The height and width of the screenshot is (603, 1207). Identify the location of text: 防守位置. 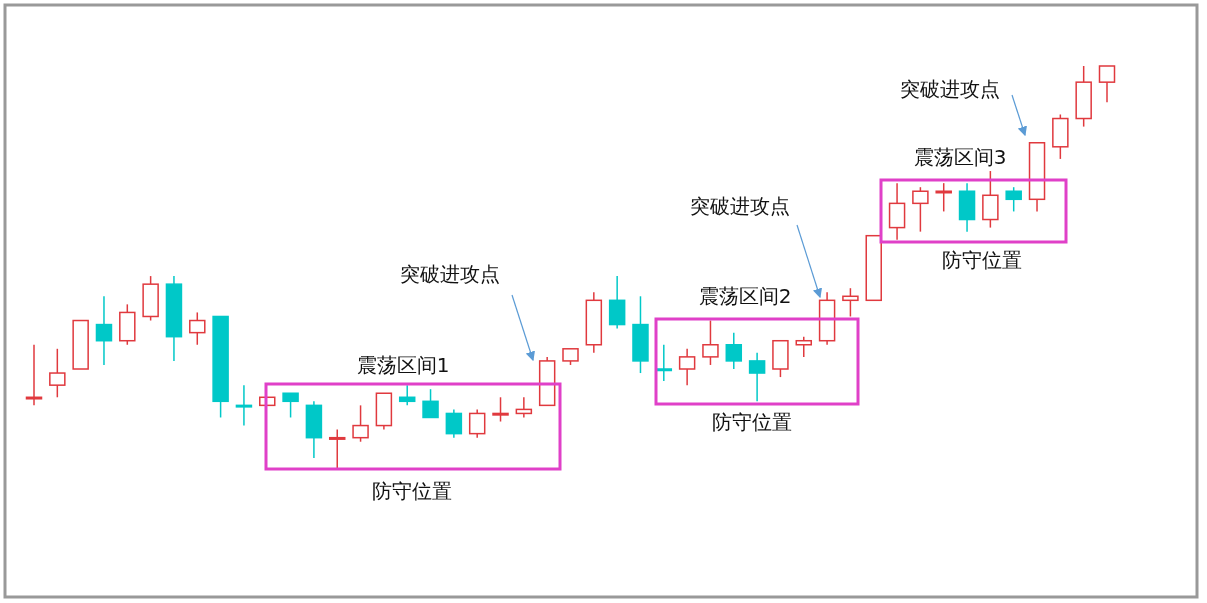
(412, 490).